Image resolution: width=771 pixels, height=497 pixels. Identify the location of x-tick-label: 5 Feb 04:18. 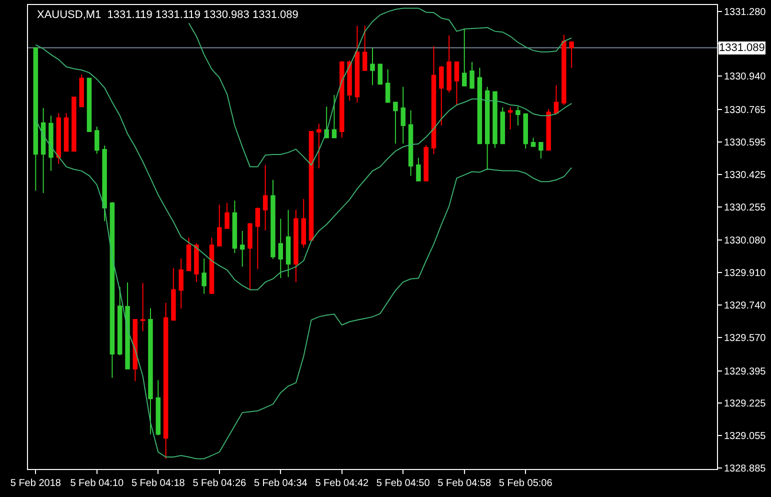
(158, 483).